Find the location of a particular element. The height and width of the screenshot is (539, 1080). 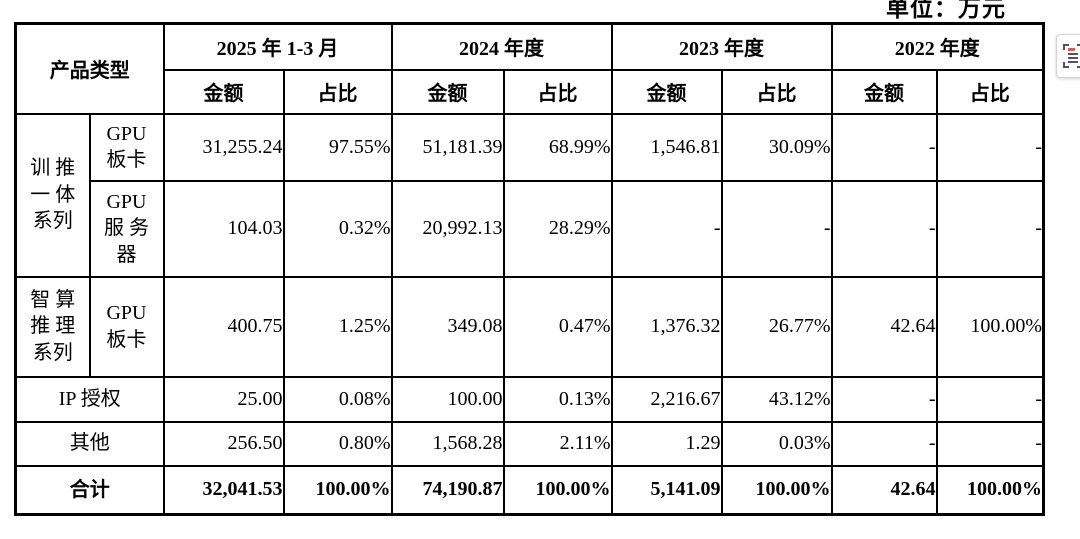

ratio-cell: 97.55% is located at coordinates (337, 147).